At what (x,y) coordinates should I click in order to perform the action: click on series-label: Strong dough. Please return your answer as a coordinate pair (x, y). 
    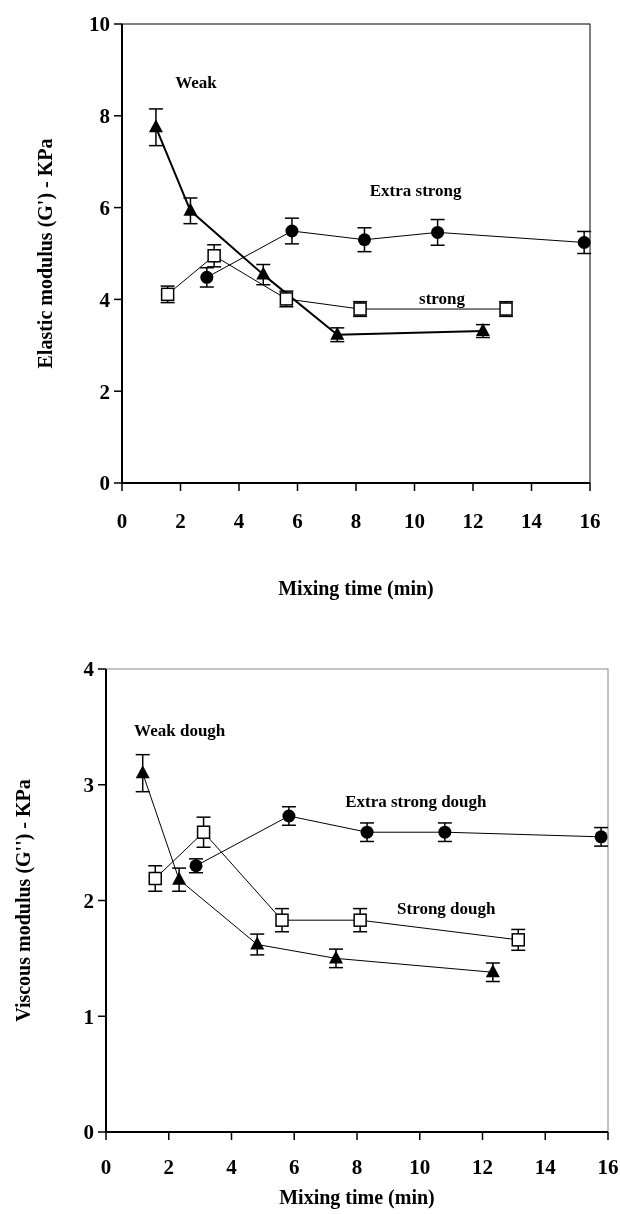
    Looking at the image, I should click on (447, 908).